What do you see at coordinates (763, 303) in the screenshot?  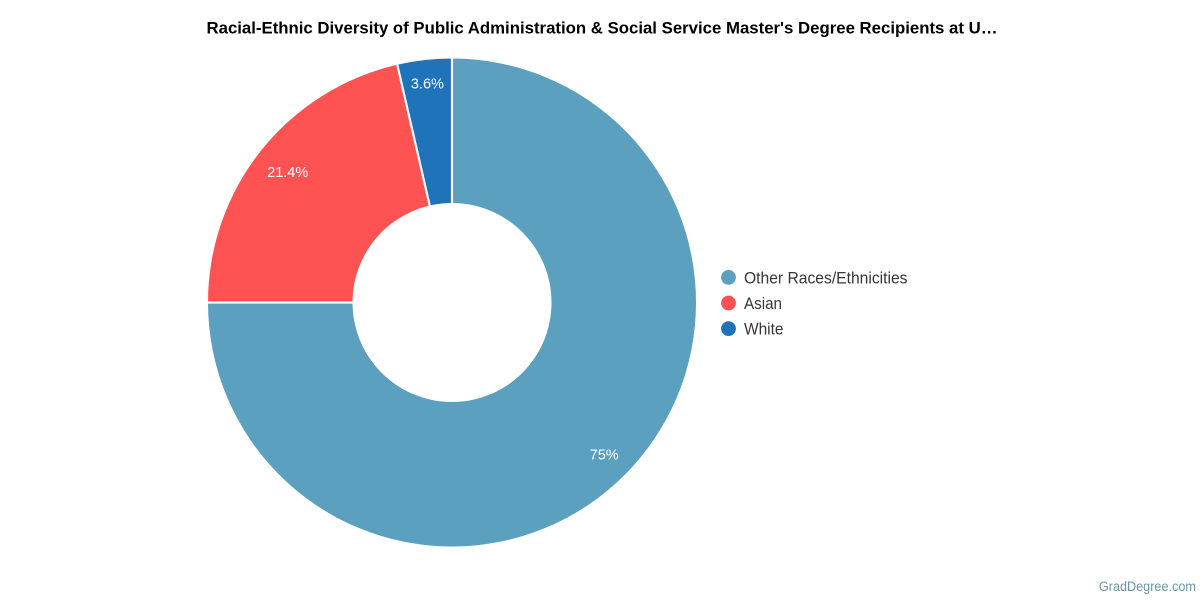 I see `svg-text: Asian` at bounding box center [763, 303].